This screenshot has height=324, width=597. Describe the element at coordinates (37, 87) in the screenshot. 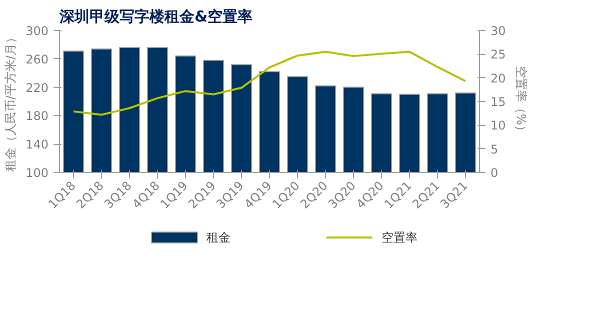

I see `y-tick-label: 220` at that location.